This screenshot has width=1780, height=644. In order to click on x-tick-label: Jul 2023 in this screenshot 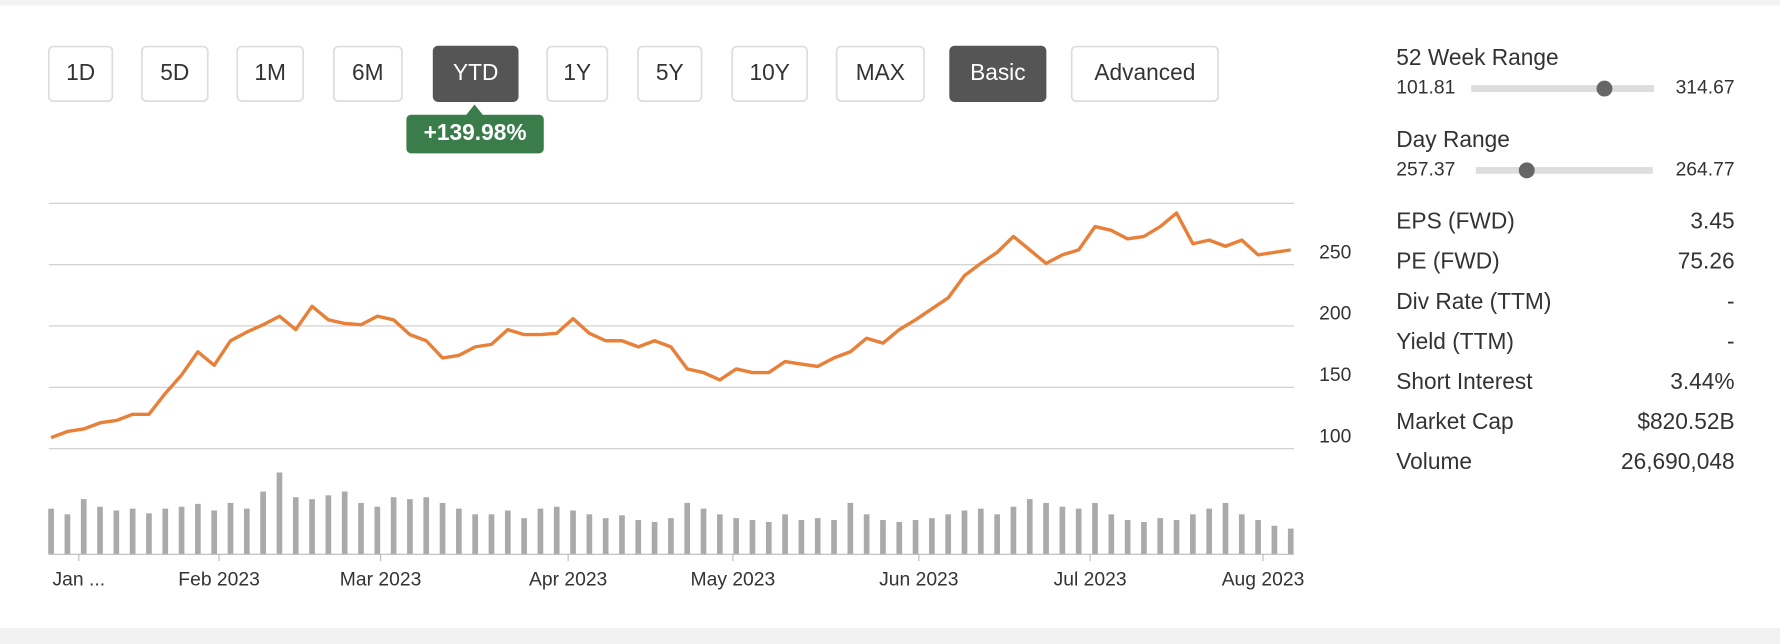, I will do `click(1090, 579)`.